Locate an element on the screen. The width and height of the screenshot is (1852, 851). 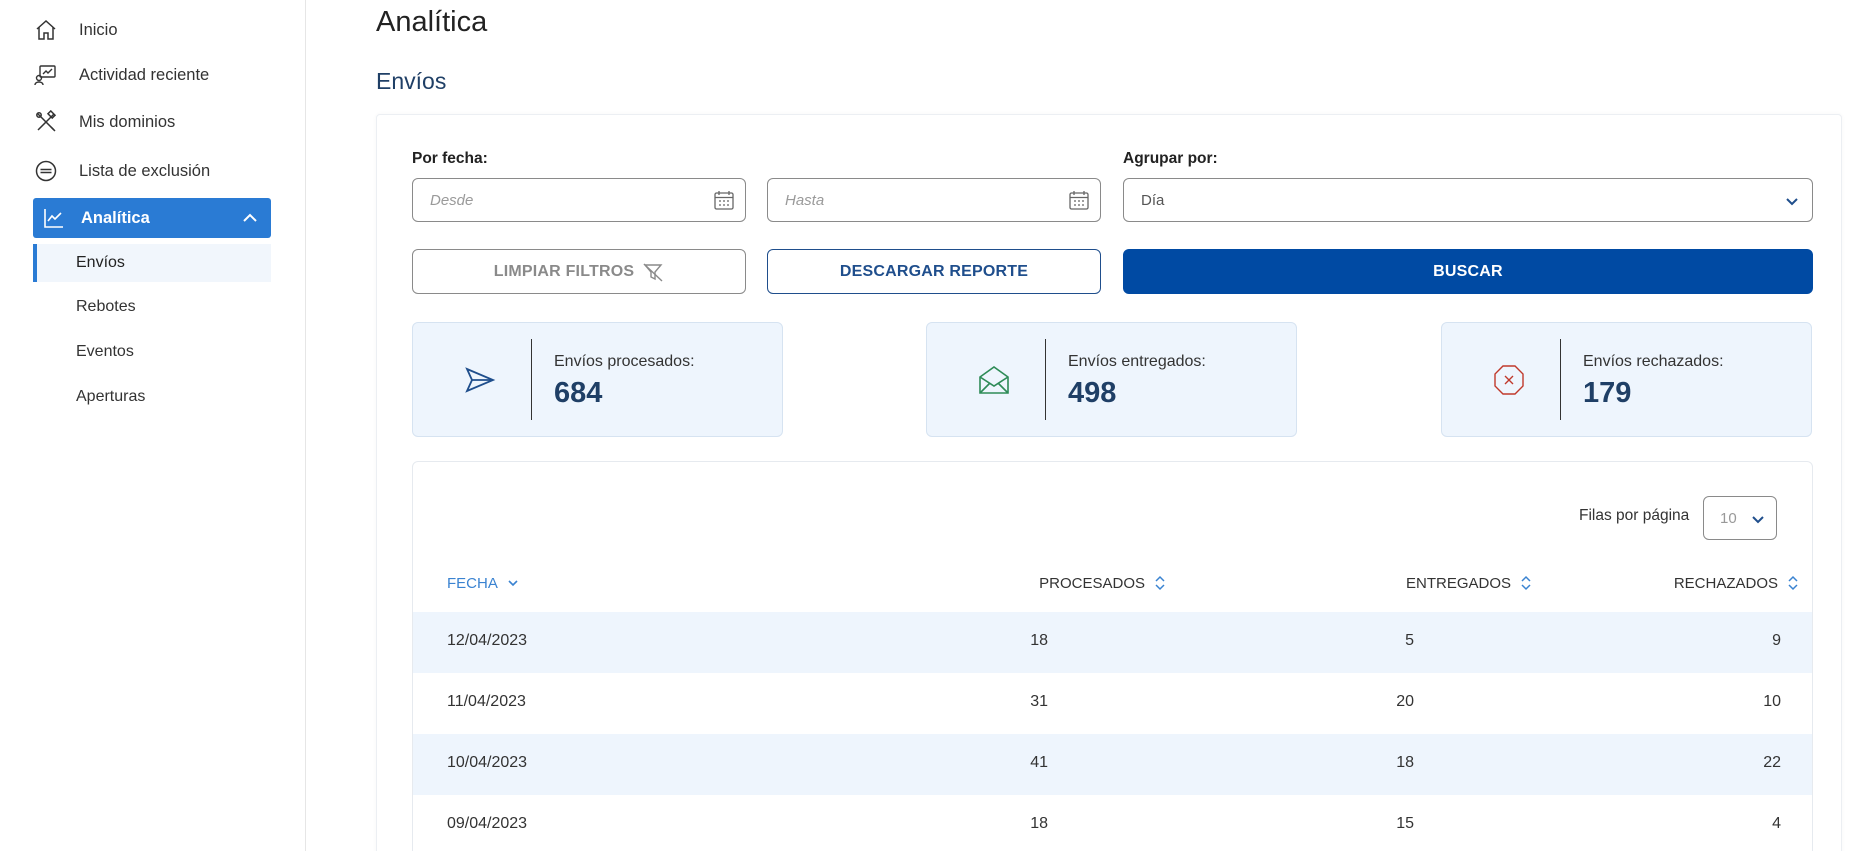
stat-value: 179 is located at coordinates (1607, 393).